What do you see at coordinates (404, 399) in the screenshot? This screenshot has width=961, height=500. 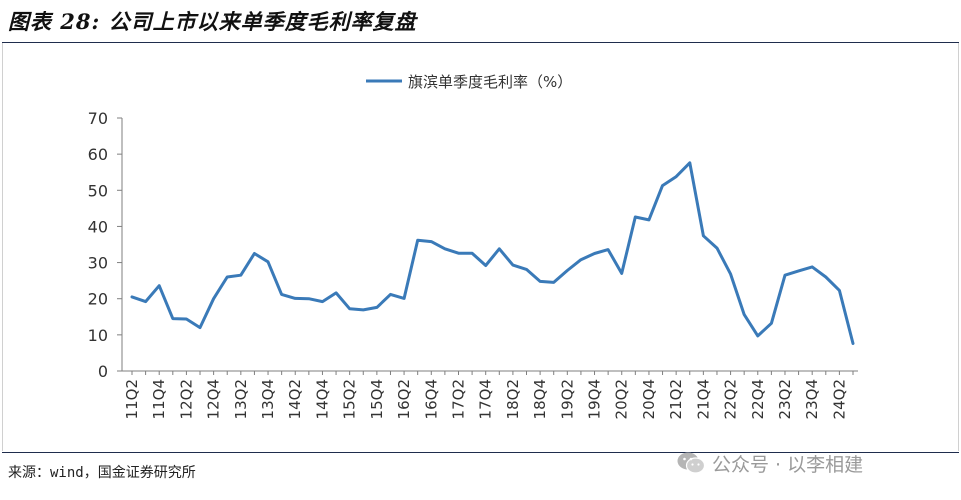 I see `x-tick-label: 16Q2` at bounding box center [404, 399].